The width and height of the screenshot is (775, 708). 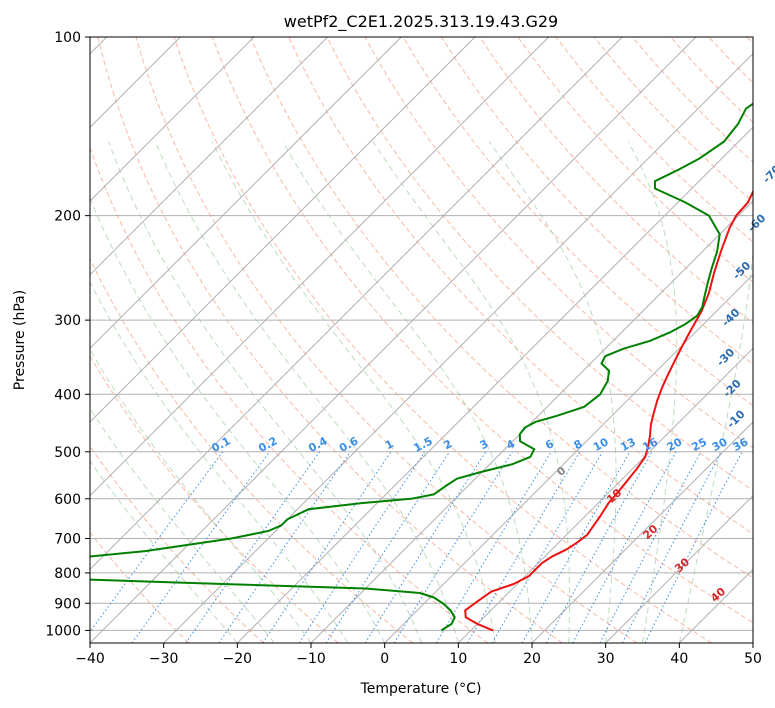 I want to click on x-tick-label: 20, so click(x=532, y=659).